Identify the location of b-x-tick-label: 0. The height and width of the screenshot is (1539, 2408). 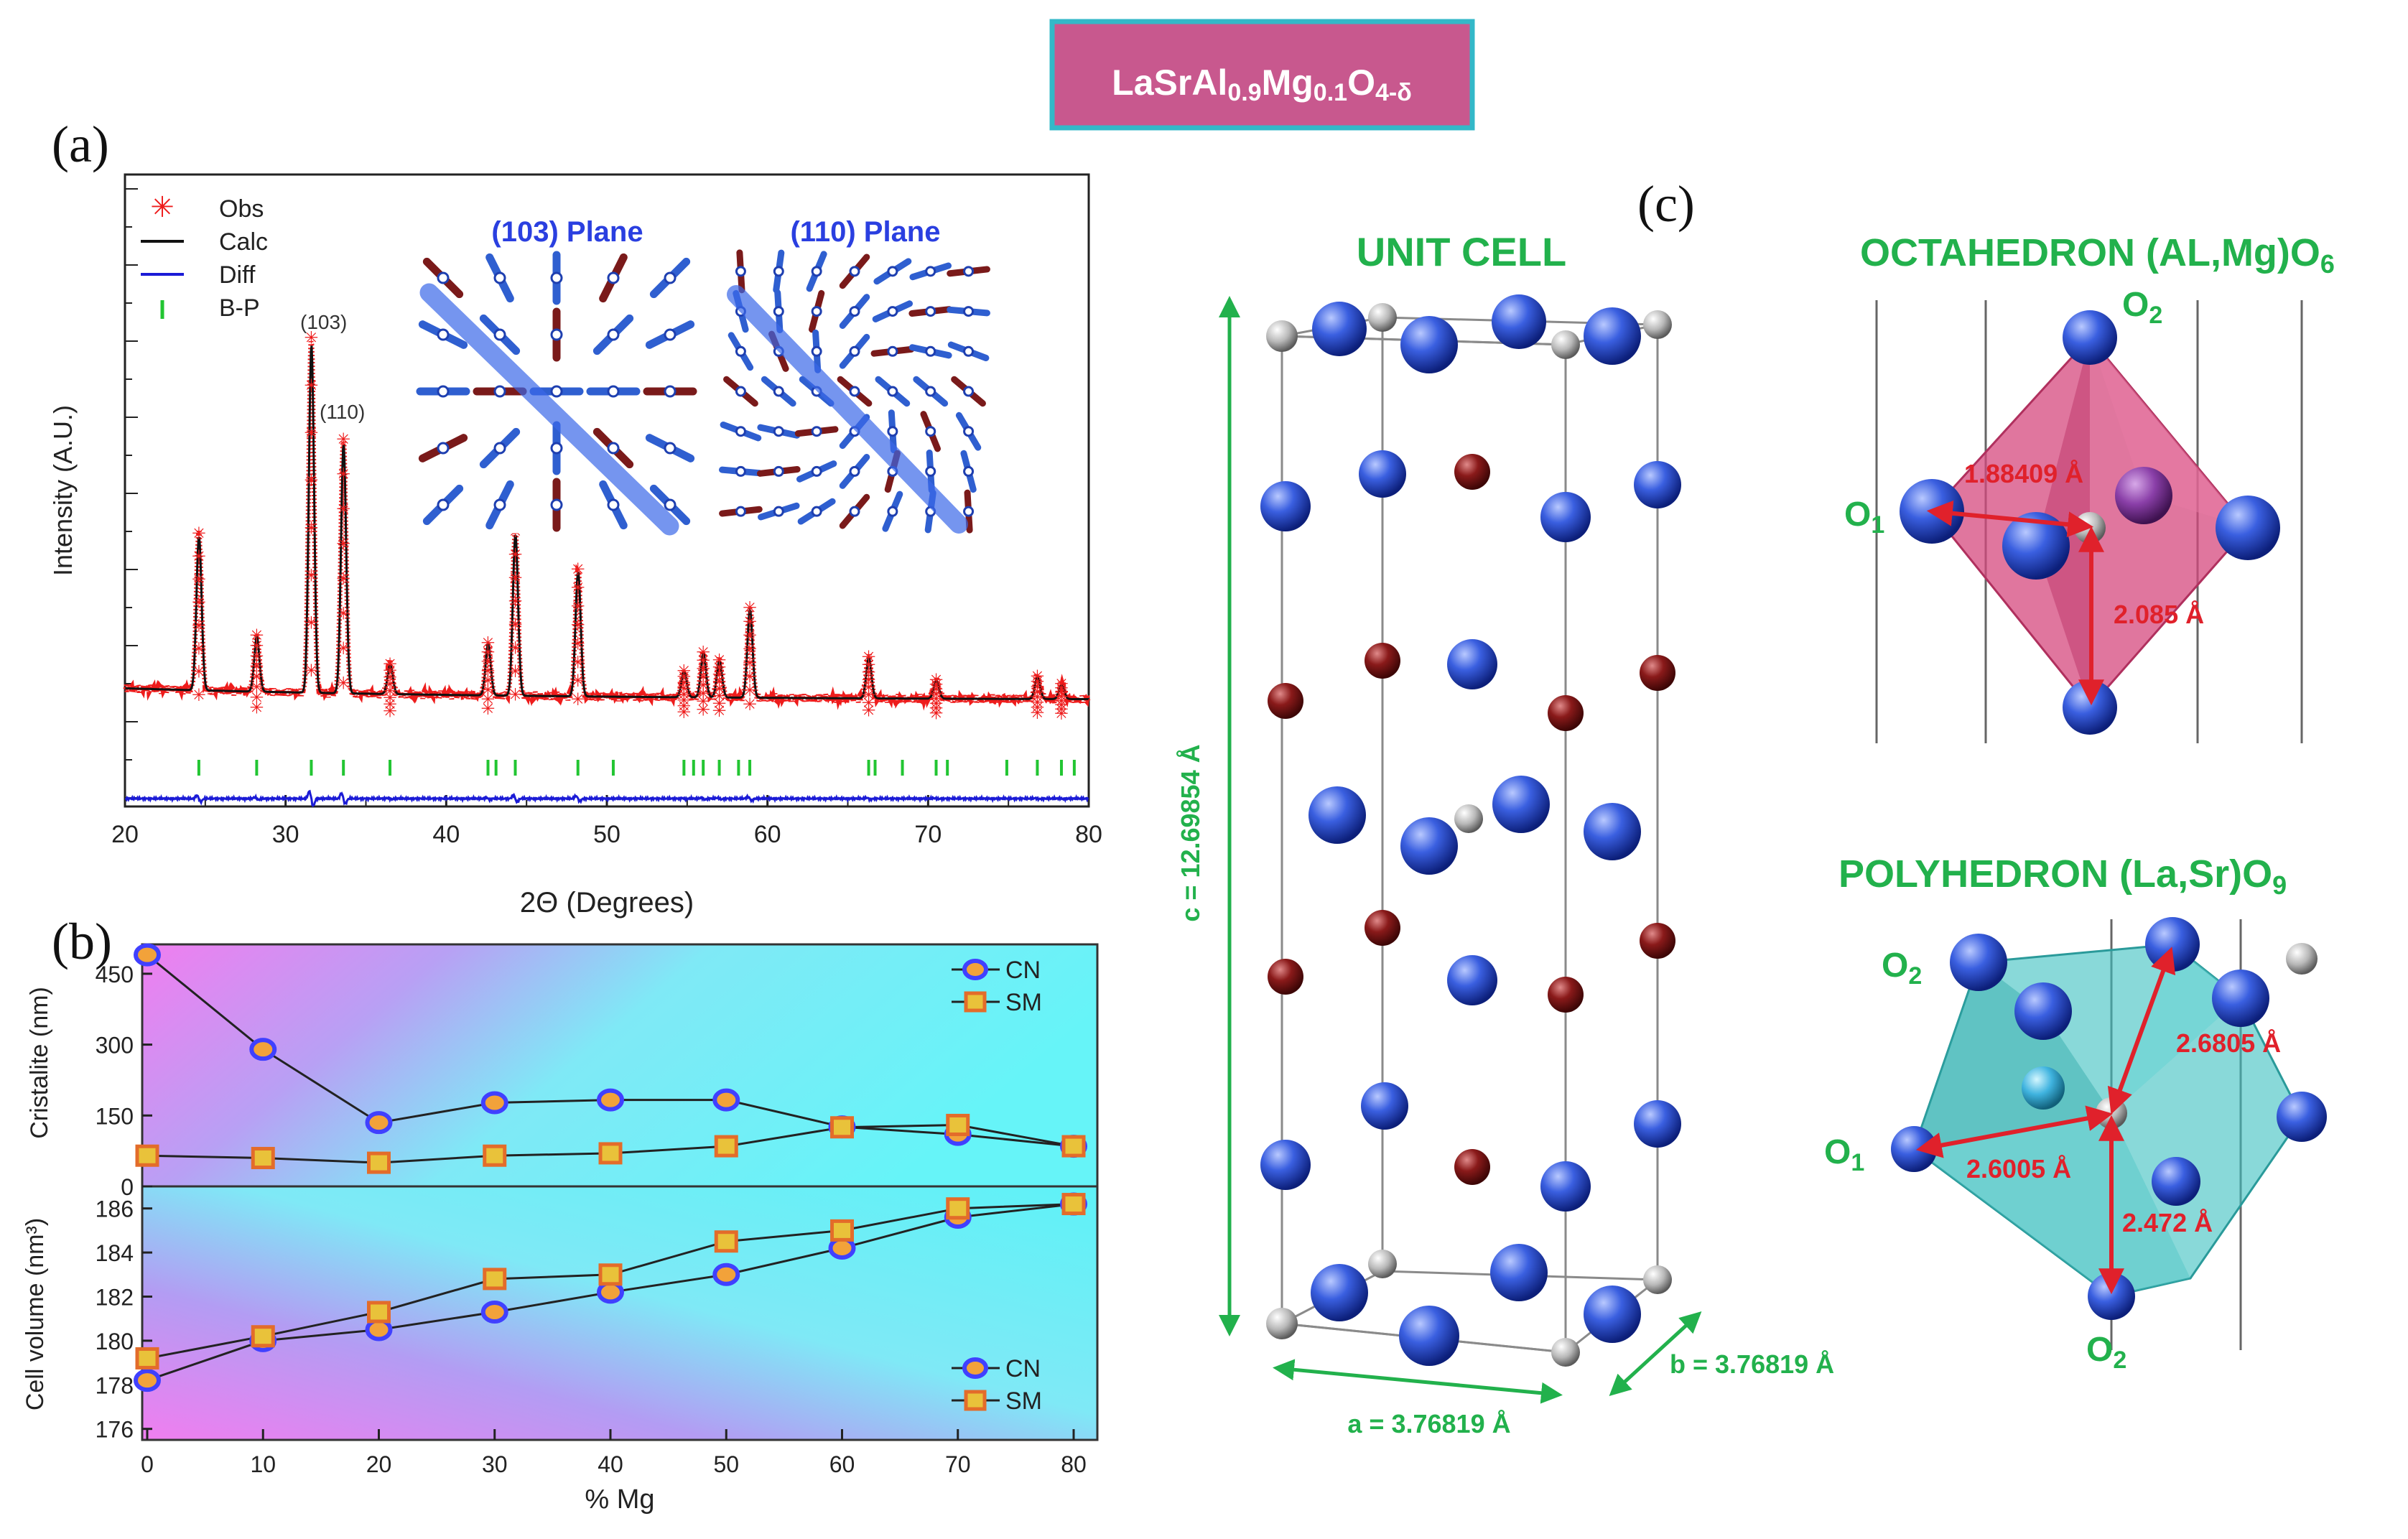
(148, 1464).